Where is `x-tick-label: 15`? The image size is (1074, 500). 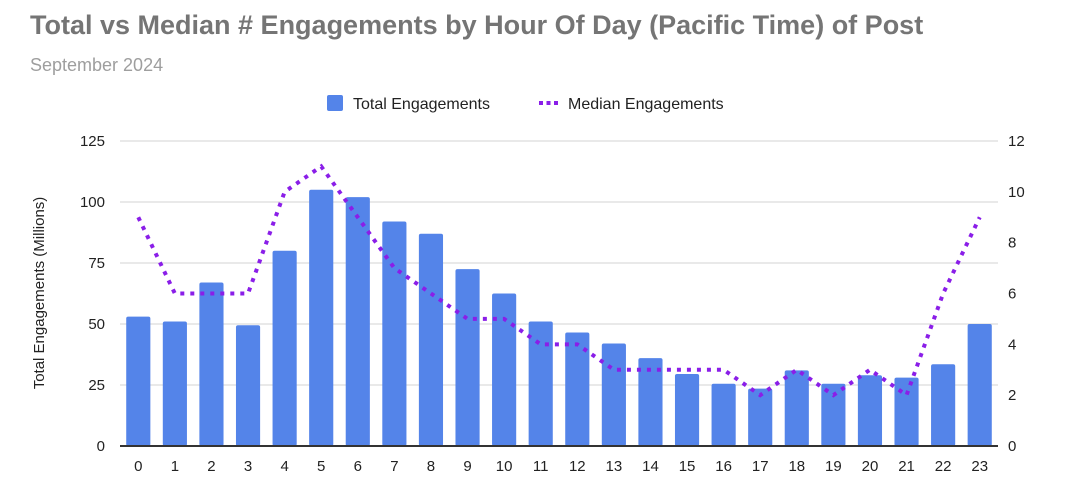
x-tick-label: 15 is located at coordinates (687, 466).